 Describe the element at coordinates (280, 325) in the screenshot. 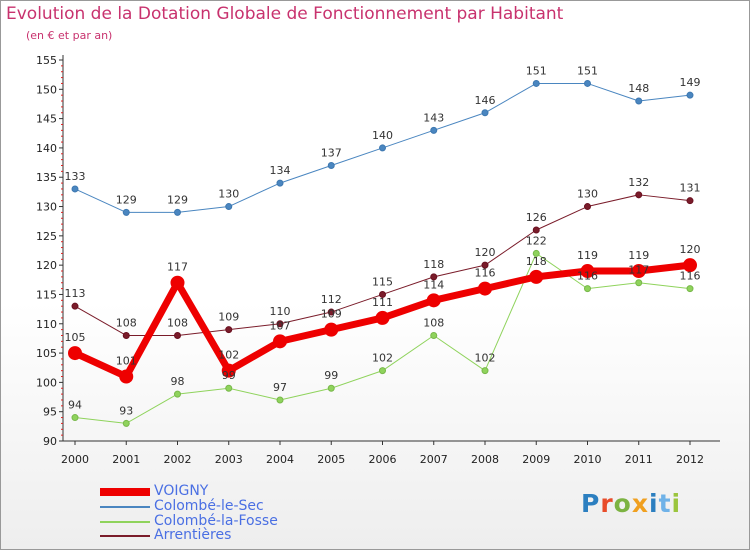

I see `data-label-voigny: 107` at that location.